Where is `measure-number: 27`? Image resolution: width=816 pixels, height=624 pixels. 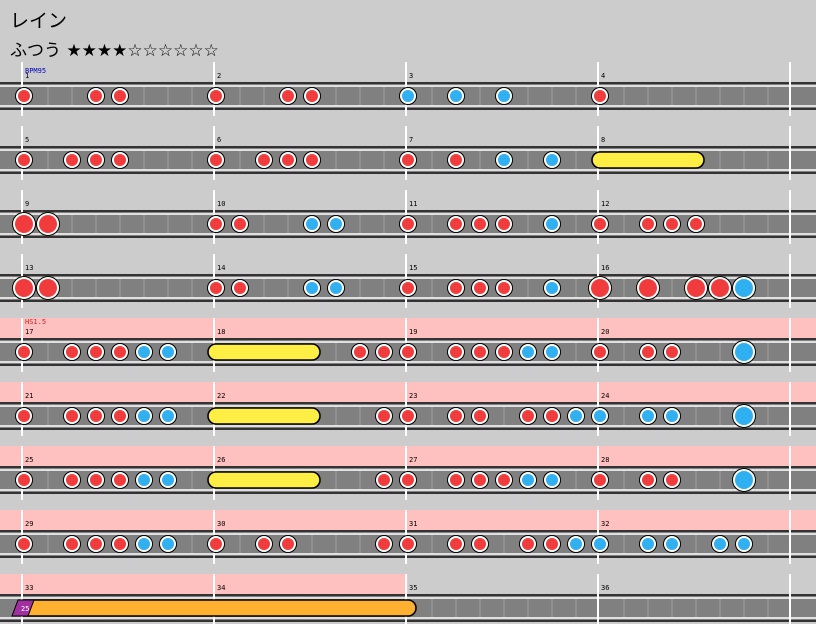 measure-number: 27 is located at coordinates (413, 460).